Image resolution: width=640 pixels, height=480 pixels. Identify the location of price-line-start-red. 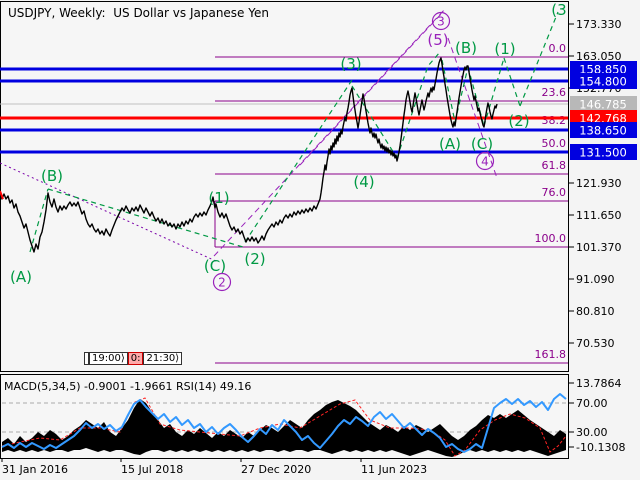
(2, 195).